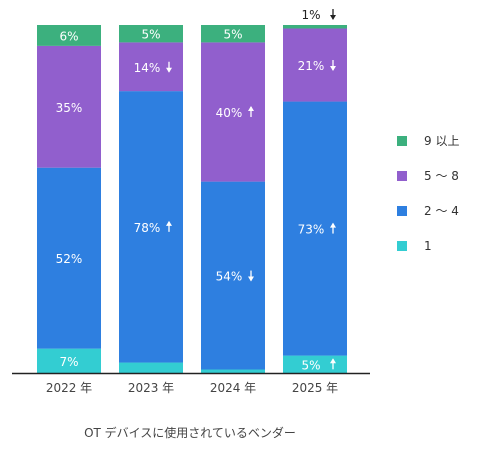 Image resolution: width=480 pixels, height=449 pixels. Describe the element at coordinates (315, 388) in the screenshot. I see `x-tick-label: 2025 年` at that location.